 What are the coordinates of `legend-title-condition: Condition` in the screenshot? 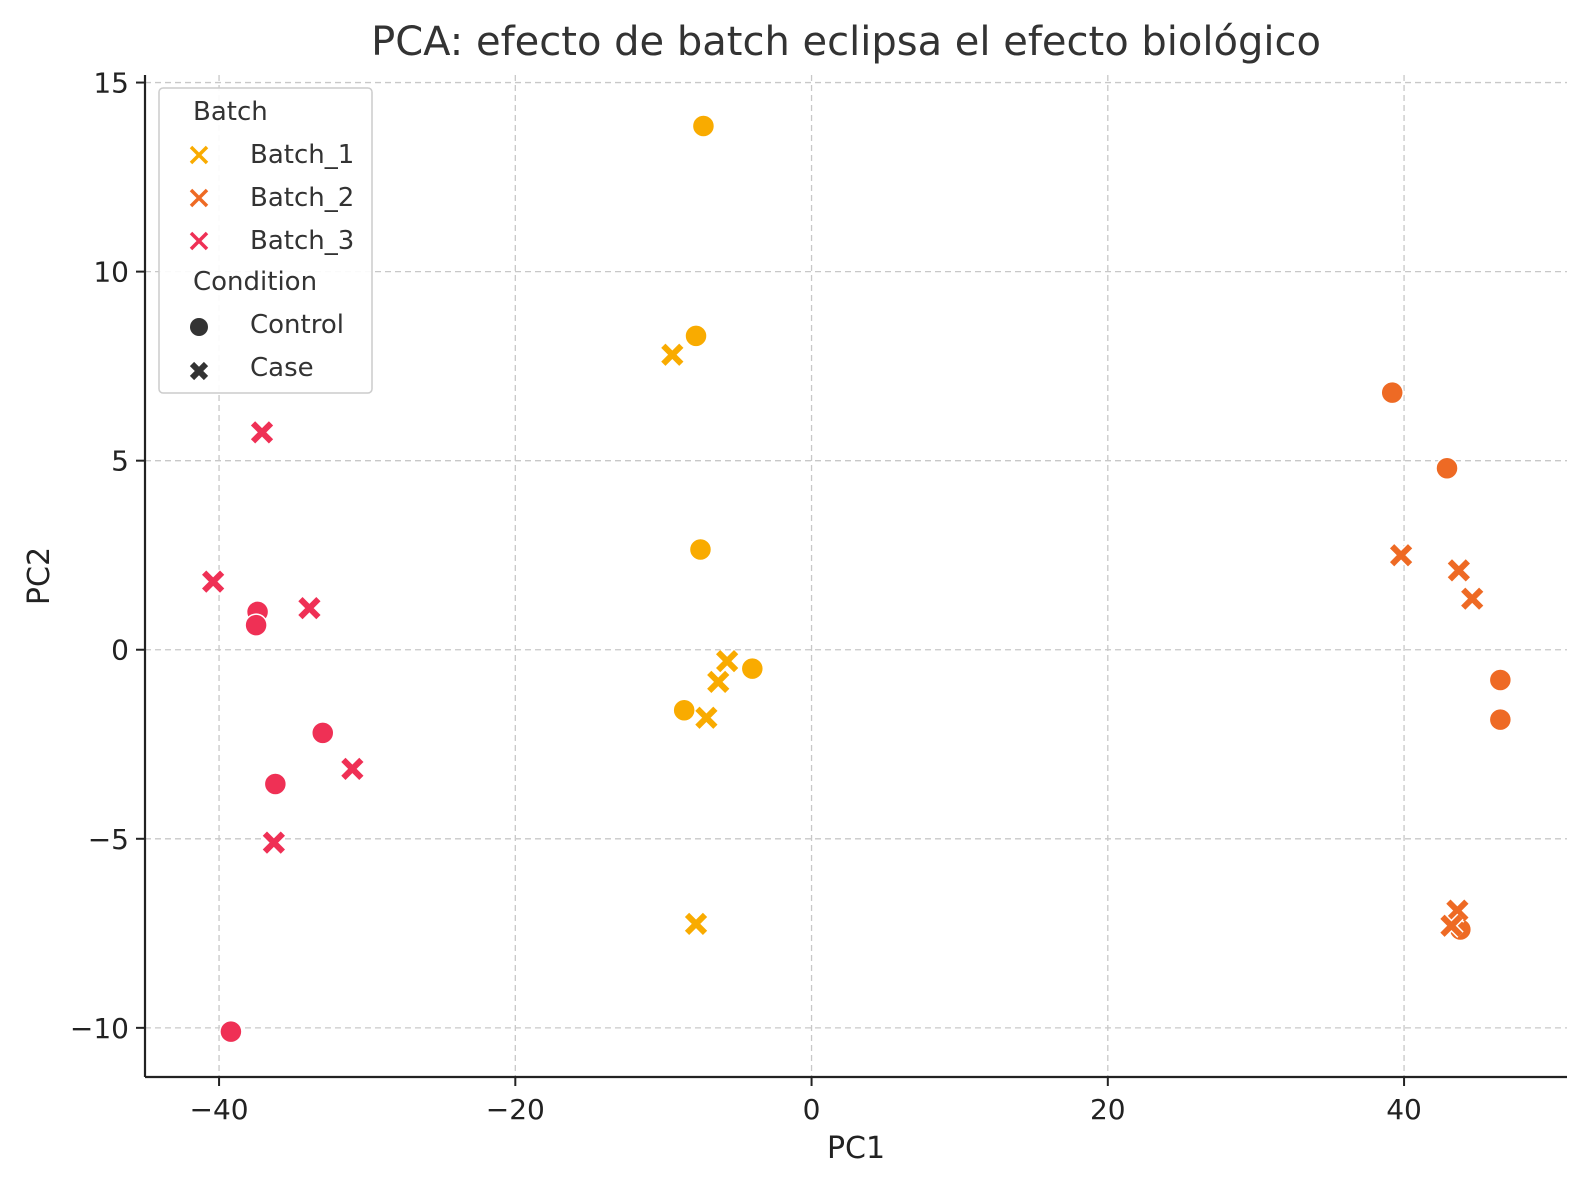 It's located at (255, 282).